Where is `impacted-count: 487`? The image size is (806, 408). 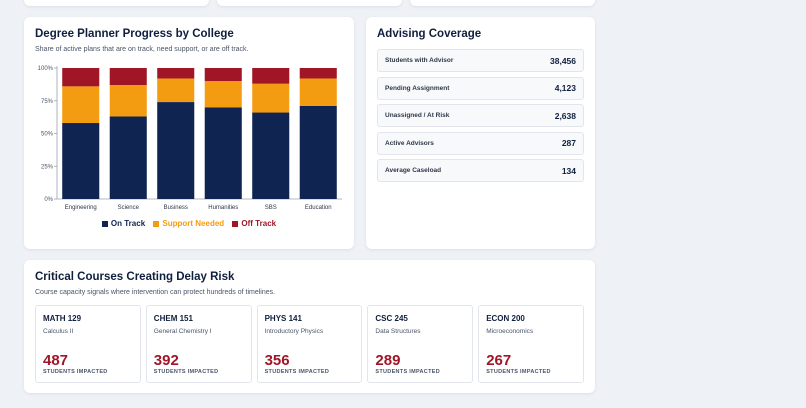 impacted-count: 487 is located at coordinates (56, 360).